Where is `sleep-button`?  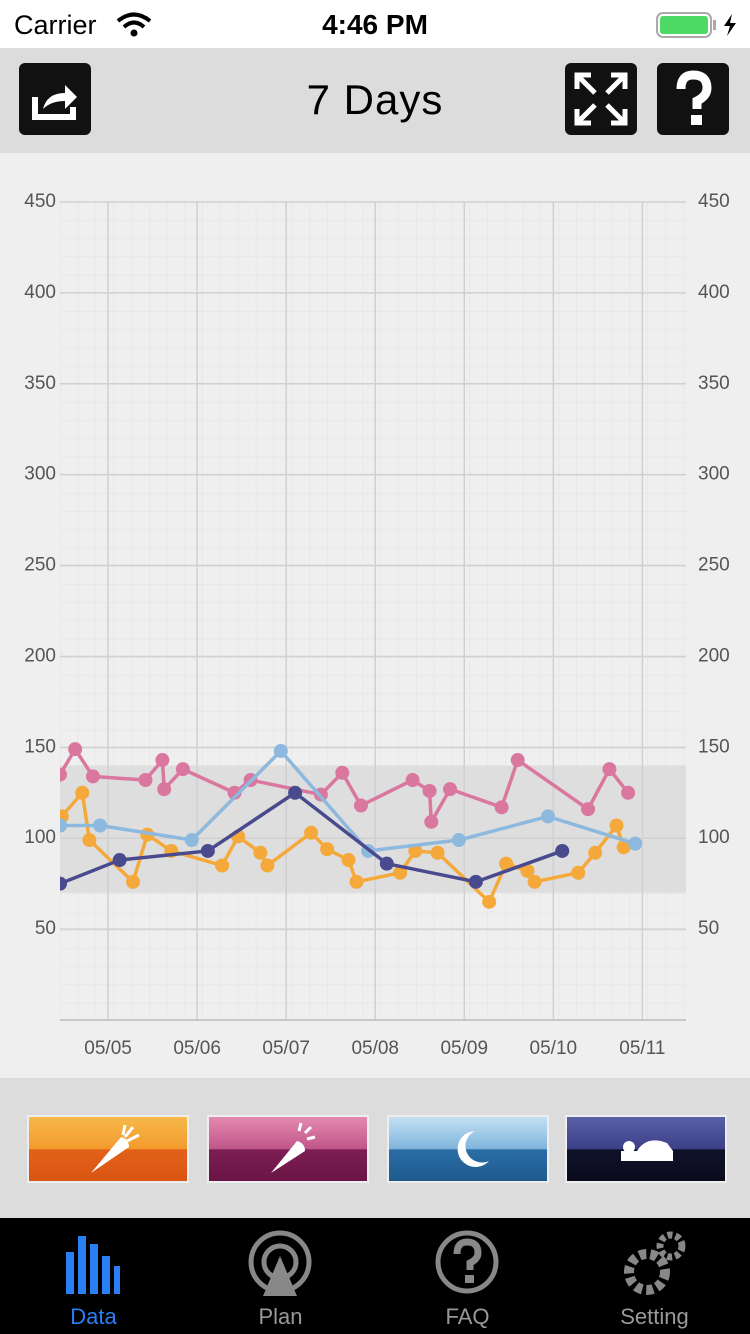 sleep-button is located at coordinates (646, 1149).